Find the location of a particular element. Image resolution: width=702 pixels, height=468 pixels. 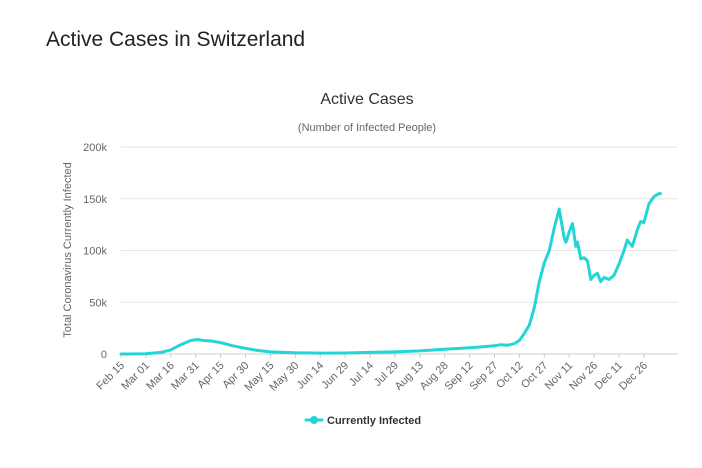

x-tick-label: Jul 14 is located at coordinates (361, 374).